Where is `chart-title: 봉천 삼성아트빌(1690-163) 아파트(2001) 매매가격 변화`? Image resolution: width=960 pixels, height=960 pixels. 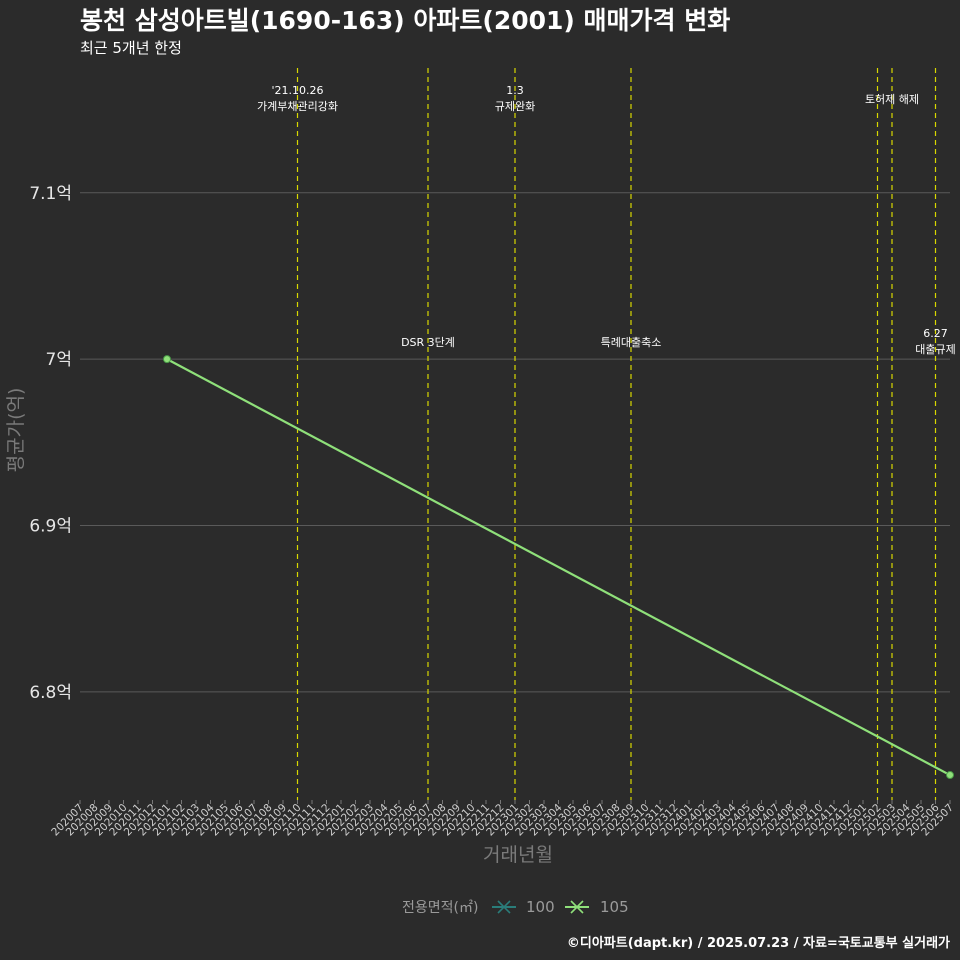 chart-title: 봉천 삼성아트빌(1690-163) 아파트(2001) 매매가격 변화 is located at coordinates (405, 20).